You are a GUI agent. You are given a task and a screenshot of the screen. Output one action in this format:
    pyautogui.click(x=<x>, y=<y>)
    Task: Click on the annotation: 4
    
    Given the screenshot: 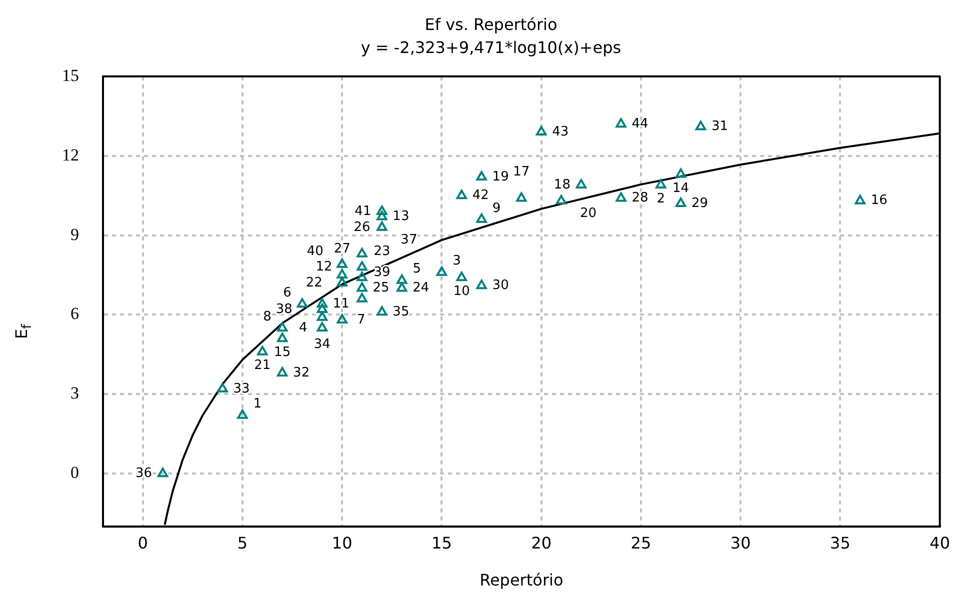 What is the action you would take?
    pyautogui.click(x=303, y=328)
    